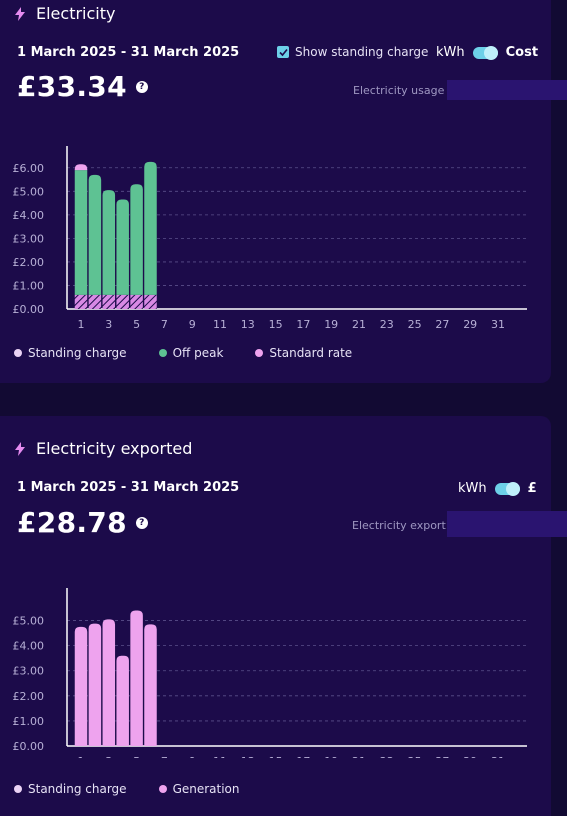  Describe the element at coordinates (399, 525) in the screenshot. I see `usage-label: Electricity export` at that location.